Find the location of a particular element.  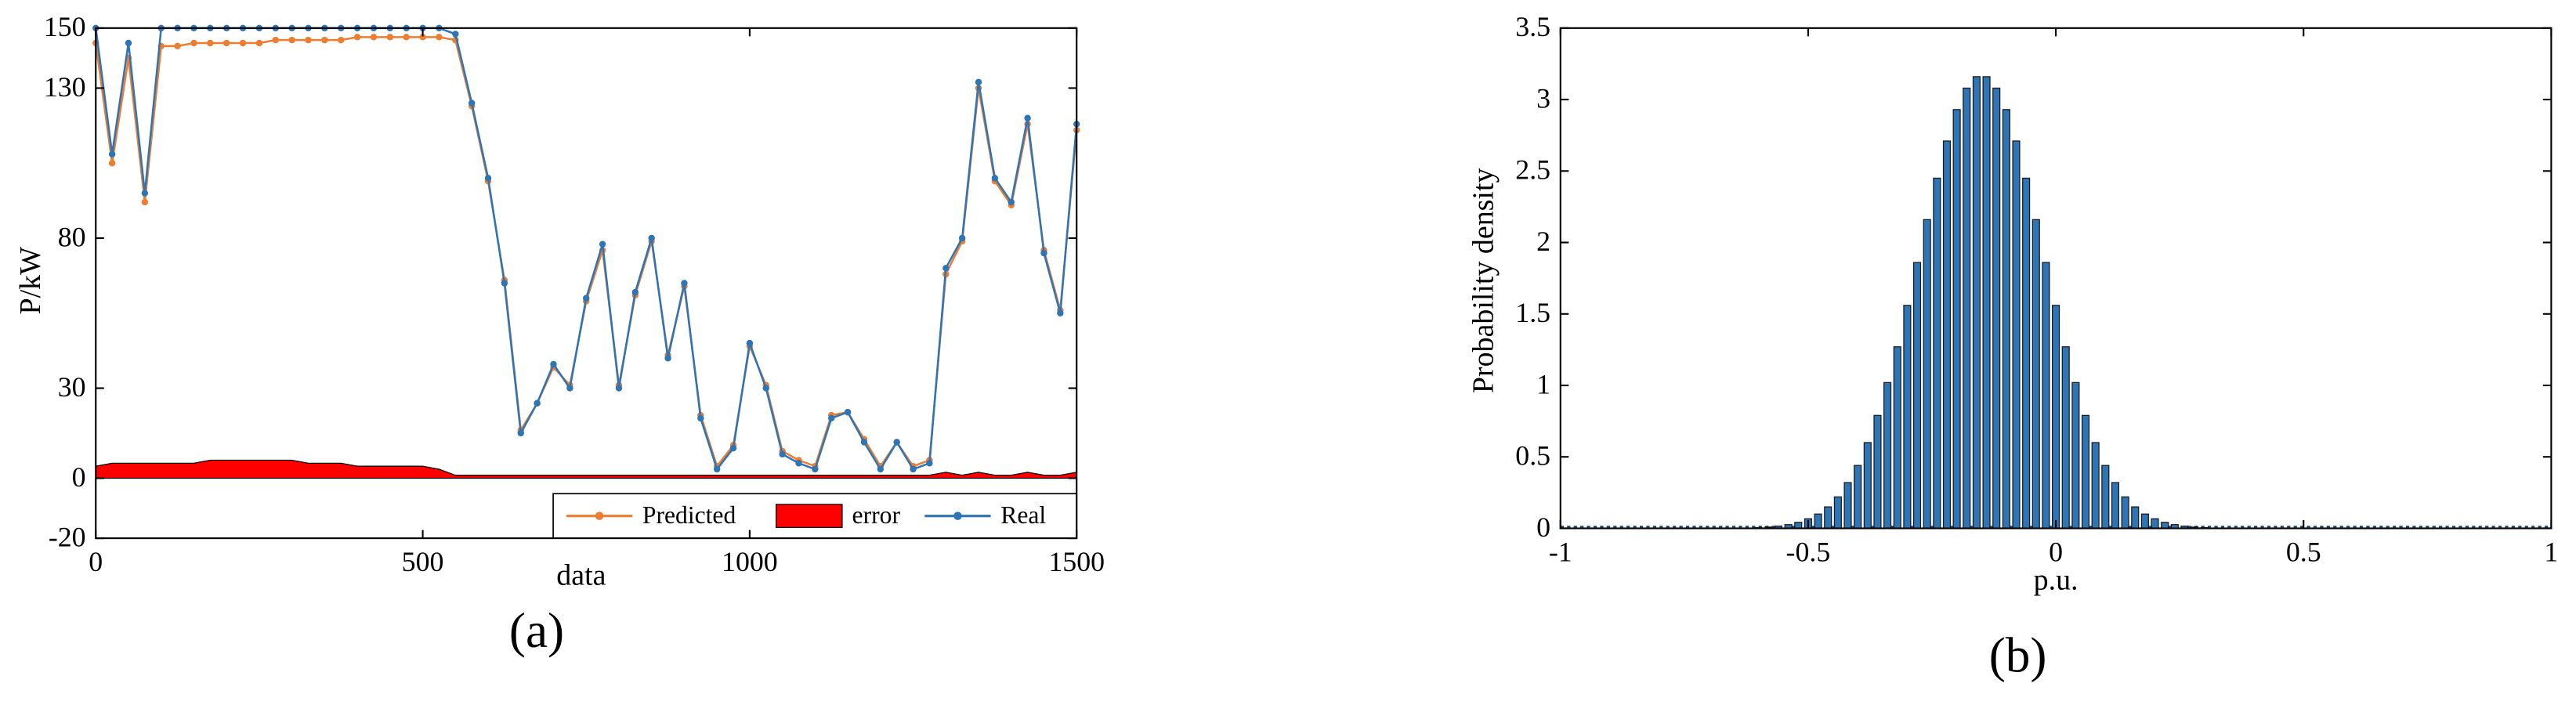

legend-label: Real is located at coordinates (1023, 515).